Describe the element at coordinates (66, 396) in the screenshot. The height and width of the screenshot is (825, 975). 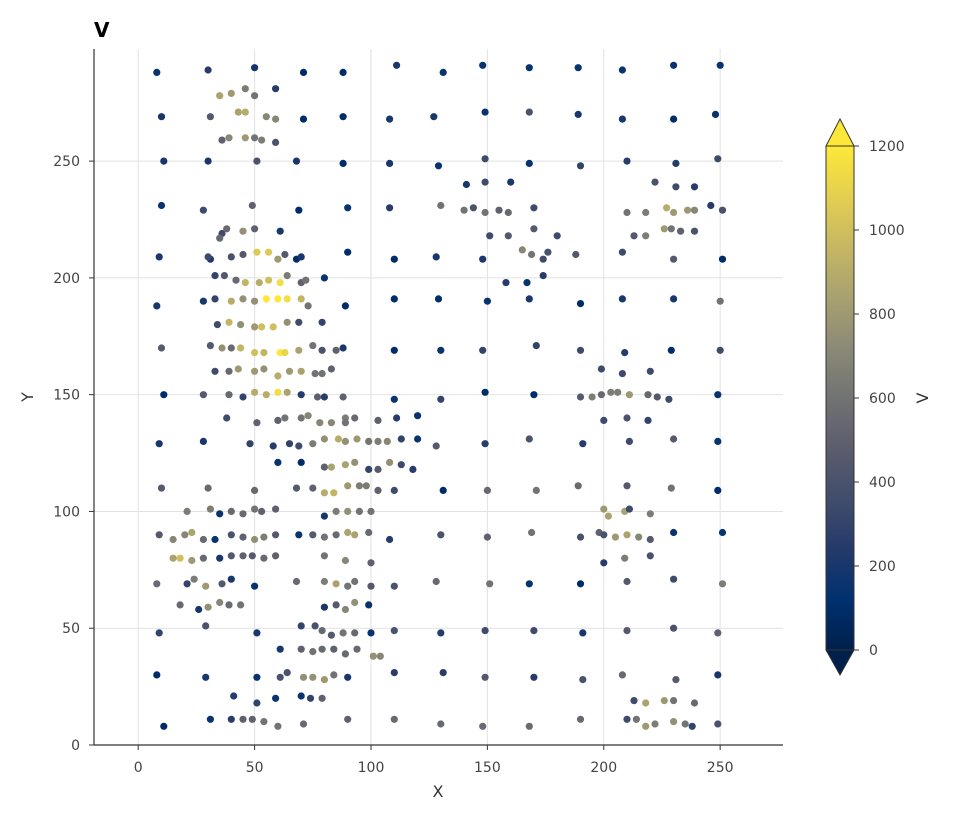
I see `y-tick-label: 150` at that location.